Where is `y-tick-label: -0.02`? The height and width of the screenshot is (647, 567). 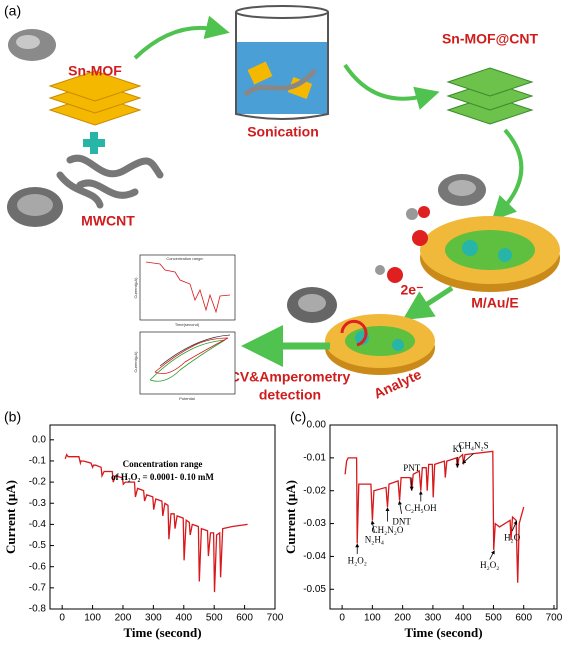 y-tick-label: -0.02 is located at coordinates (314, 490).